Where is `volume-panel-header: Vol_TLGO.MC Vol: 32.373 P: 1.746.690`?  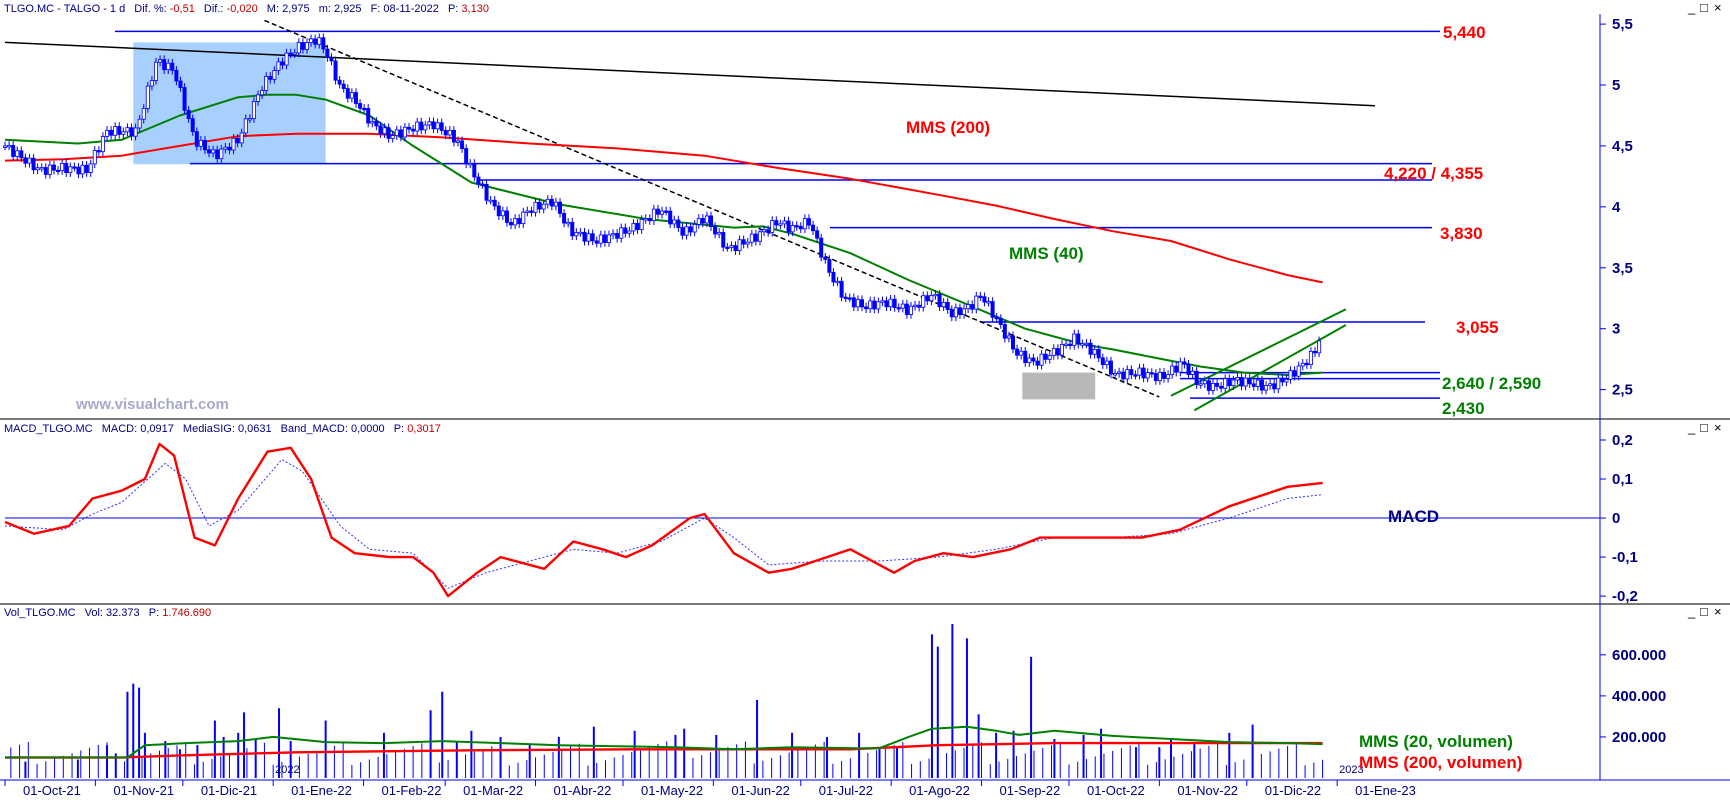 volume-panel-header: Vol_TLGO.MC Vol: 32.373 P: 1.746.690 is located at coordinates (107, 613).